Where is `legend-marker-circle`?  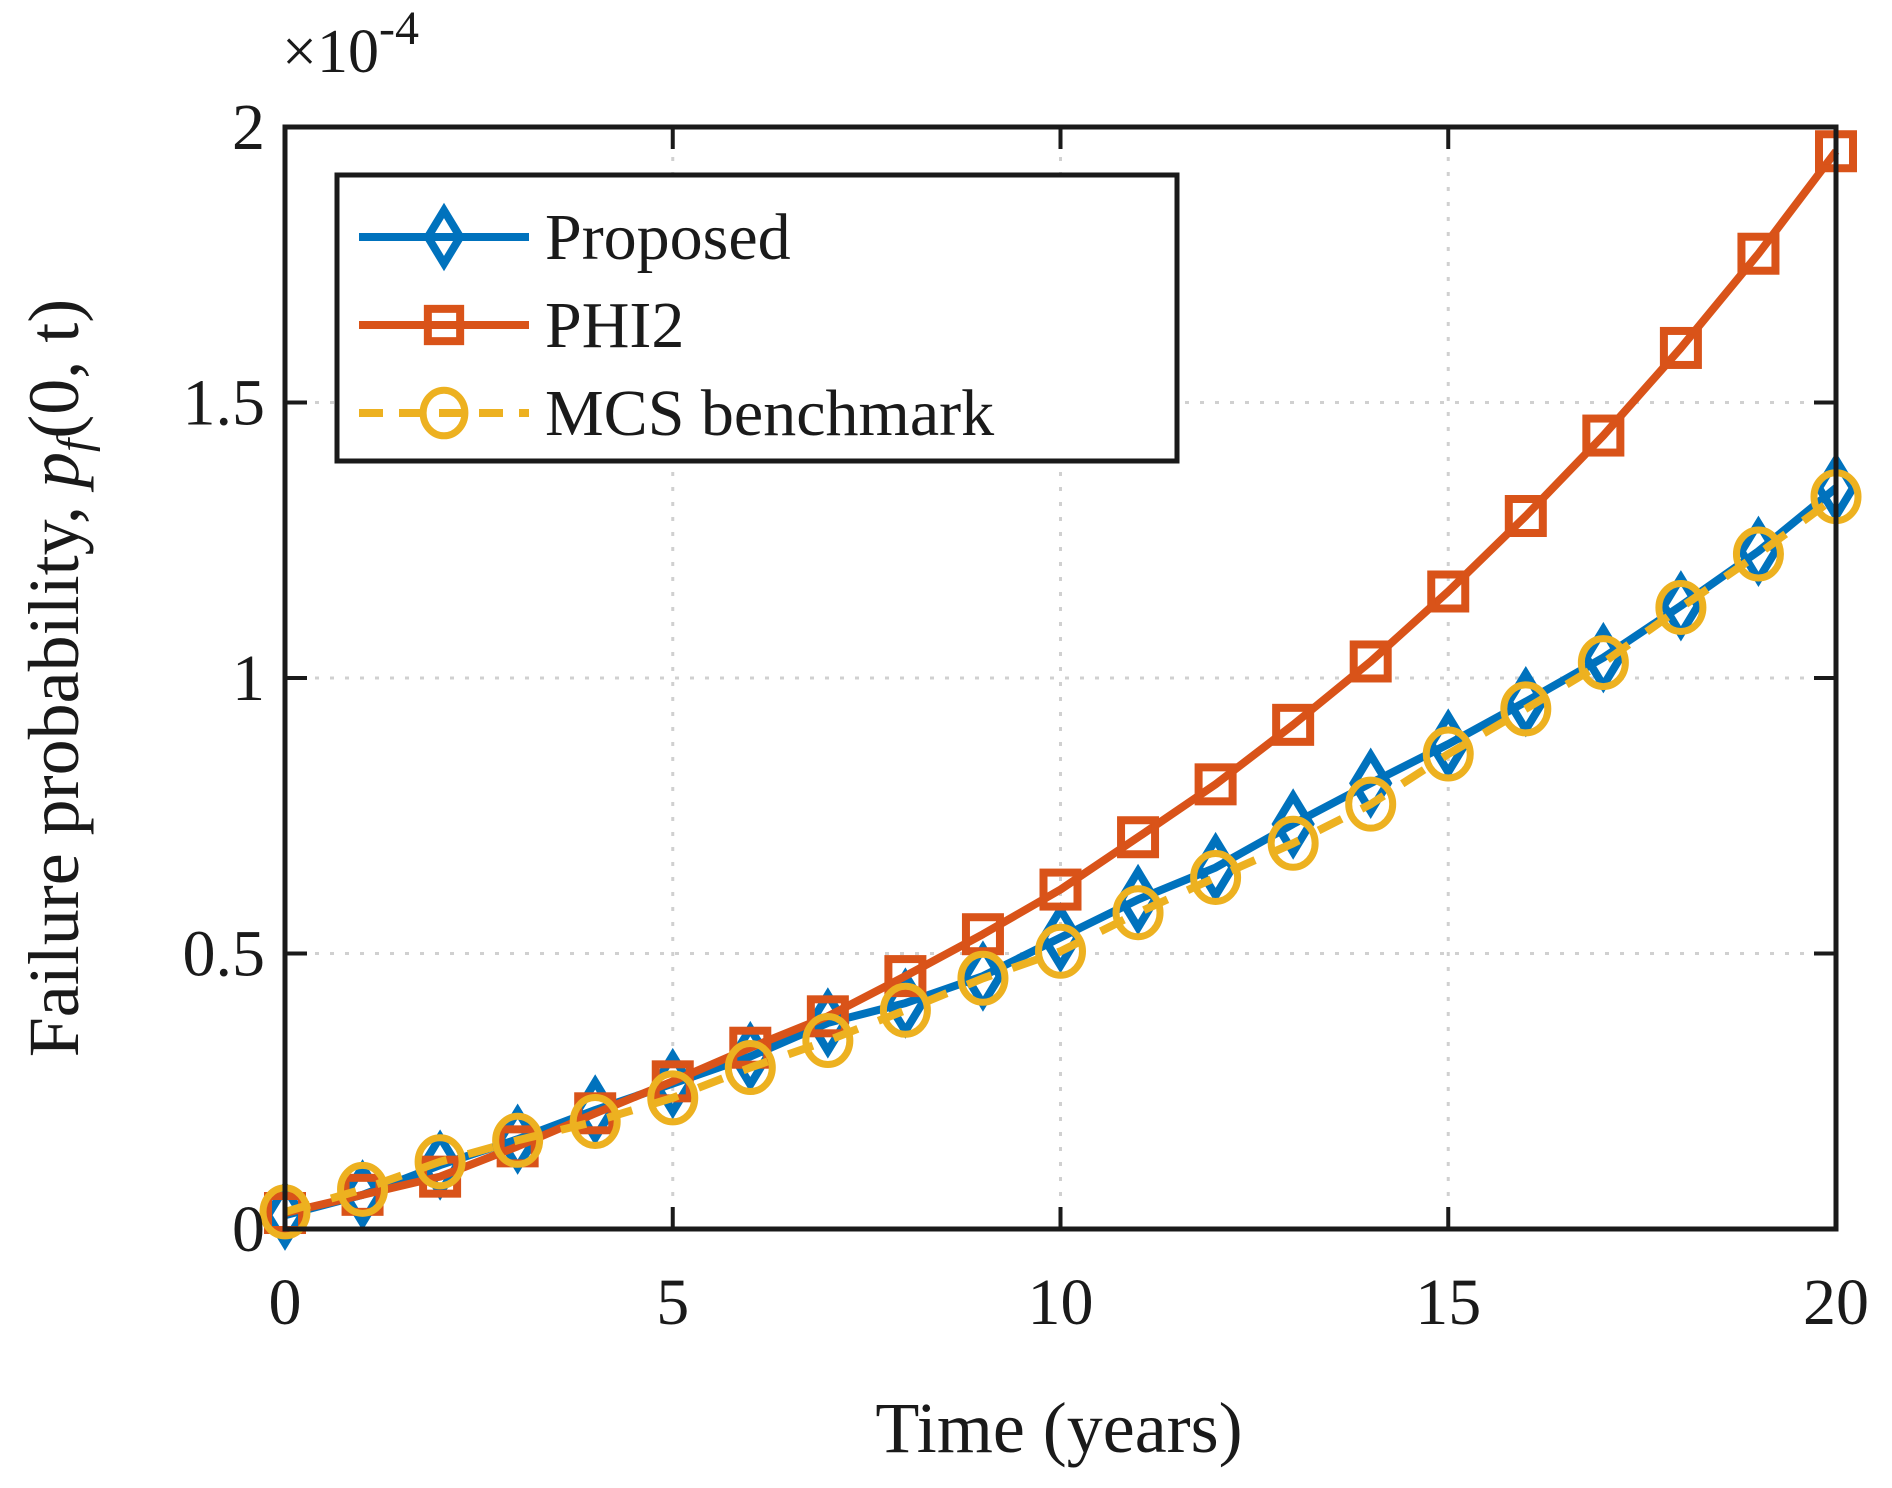 legend-marker-circle is located at coordinates (444, 413).